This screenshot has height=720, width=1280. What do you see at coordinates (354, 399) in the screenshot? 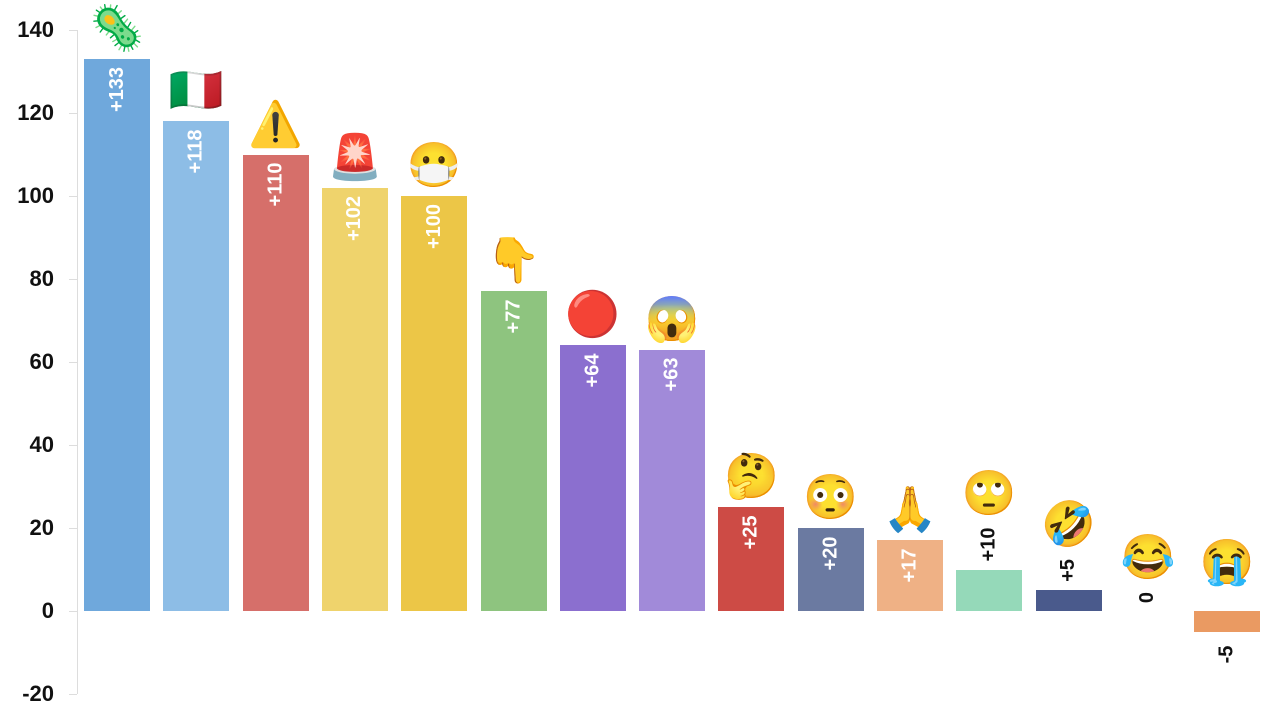
I see `bar-police-light` at bounding box center [354, 399].